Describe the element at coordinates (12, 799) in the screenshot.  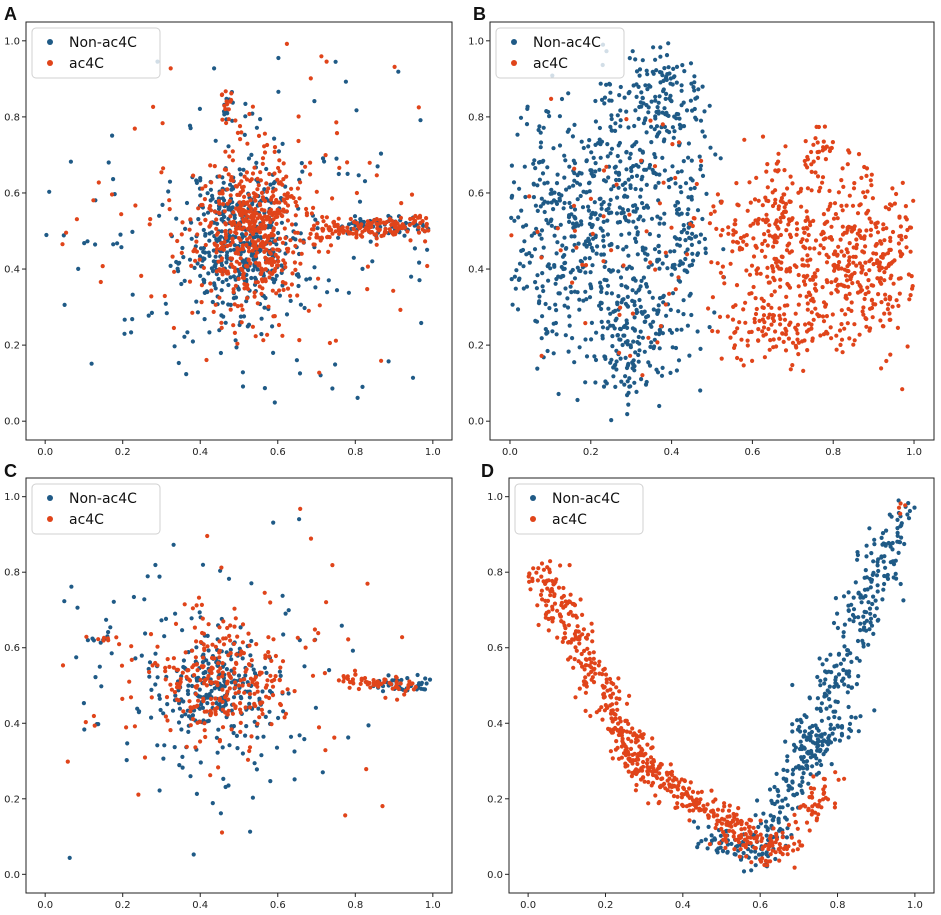
I see `y-tick-label: 0.2` at that location.